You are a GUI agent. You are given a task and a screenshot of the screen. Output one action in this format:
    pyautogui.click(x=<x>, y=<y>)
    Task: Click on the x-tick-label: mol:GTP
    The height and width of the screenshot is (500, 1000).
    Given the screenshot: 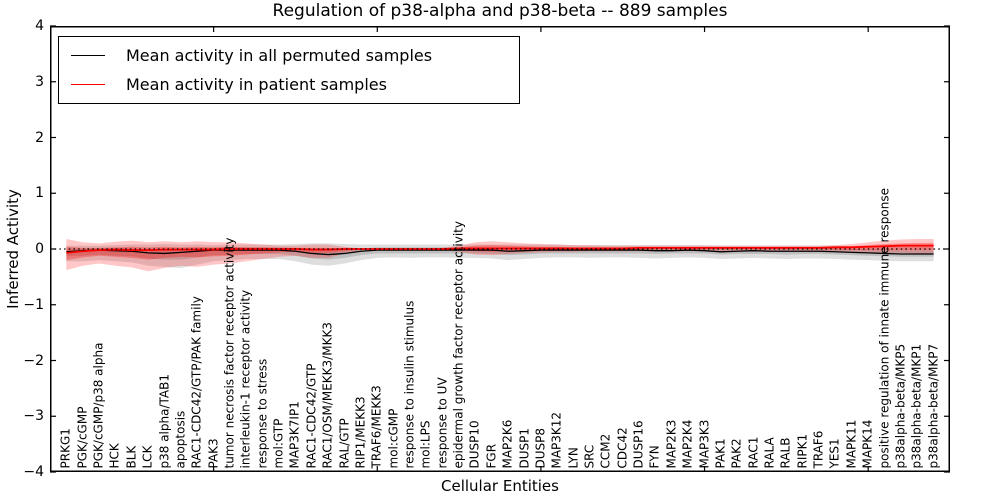 What is the action you would take?
    pyautogui.click(x=278, y=443)
    